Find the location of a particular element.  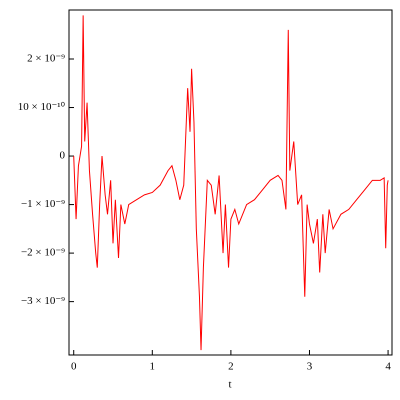

x-tick-label: 4 is located at coordinates (388, 367).